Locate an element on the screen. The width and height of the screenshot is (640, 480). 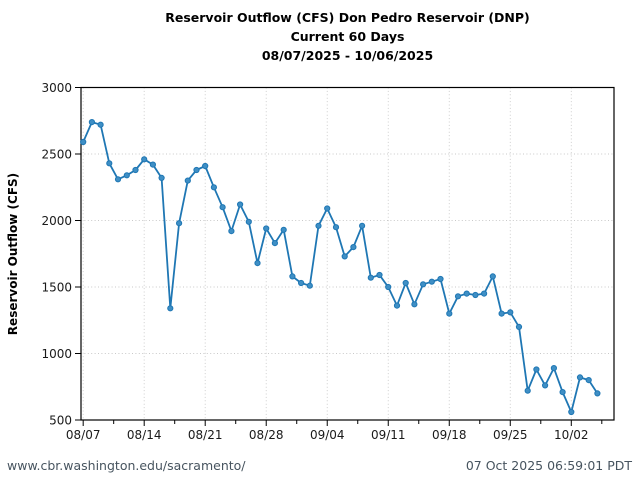
y-tick-label: 1500 is located at coordinates (56, 288).